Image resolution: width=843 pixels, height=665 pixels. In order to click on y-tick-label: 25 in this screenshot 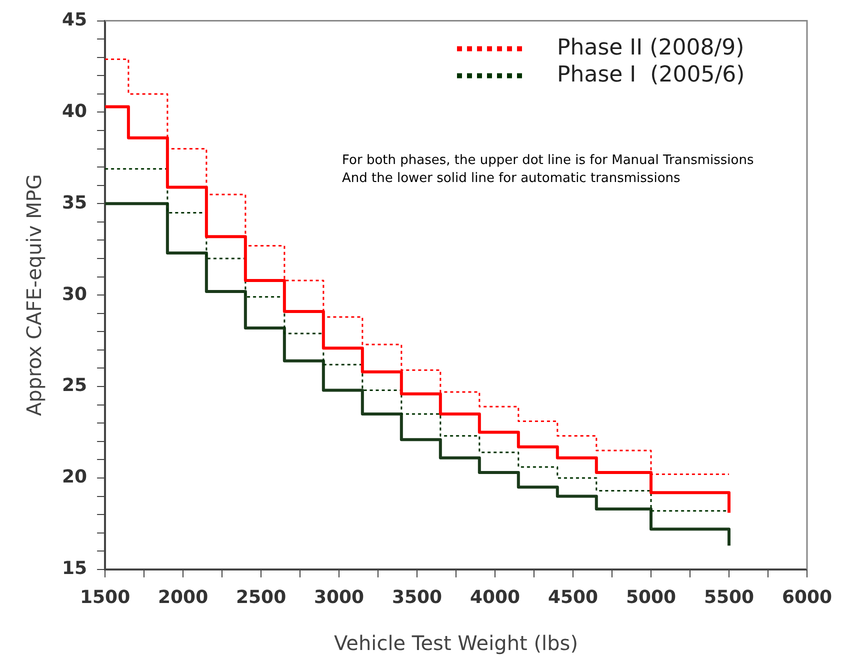, I will do `click(75, 385)`.